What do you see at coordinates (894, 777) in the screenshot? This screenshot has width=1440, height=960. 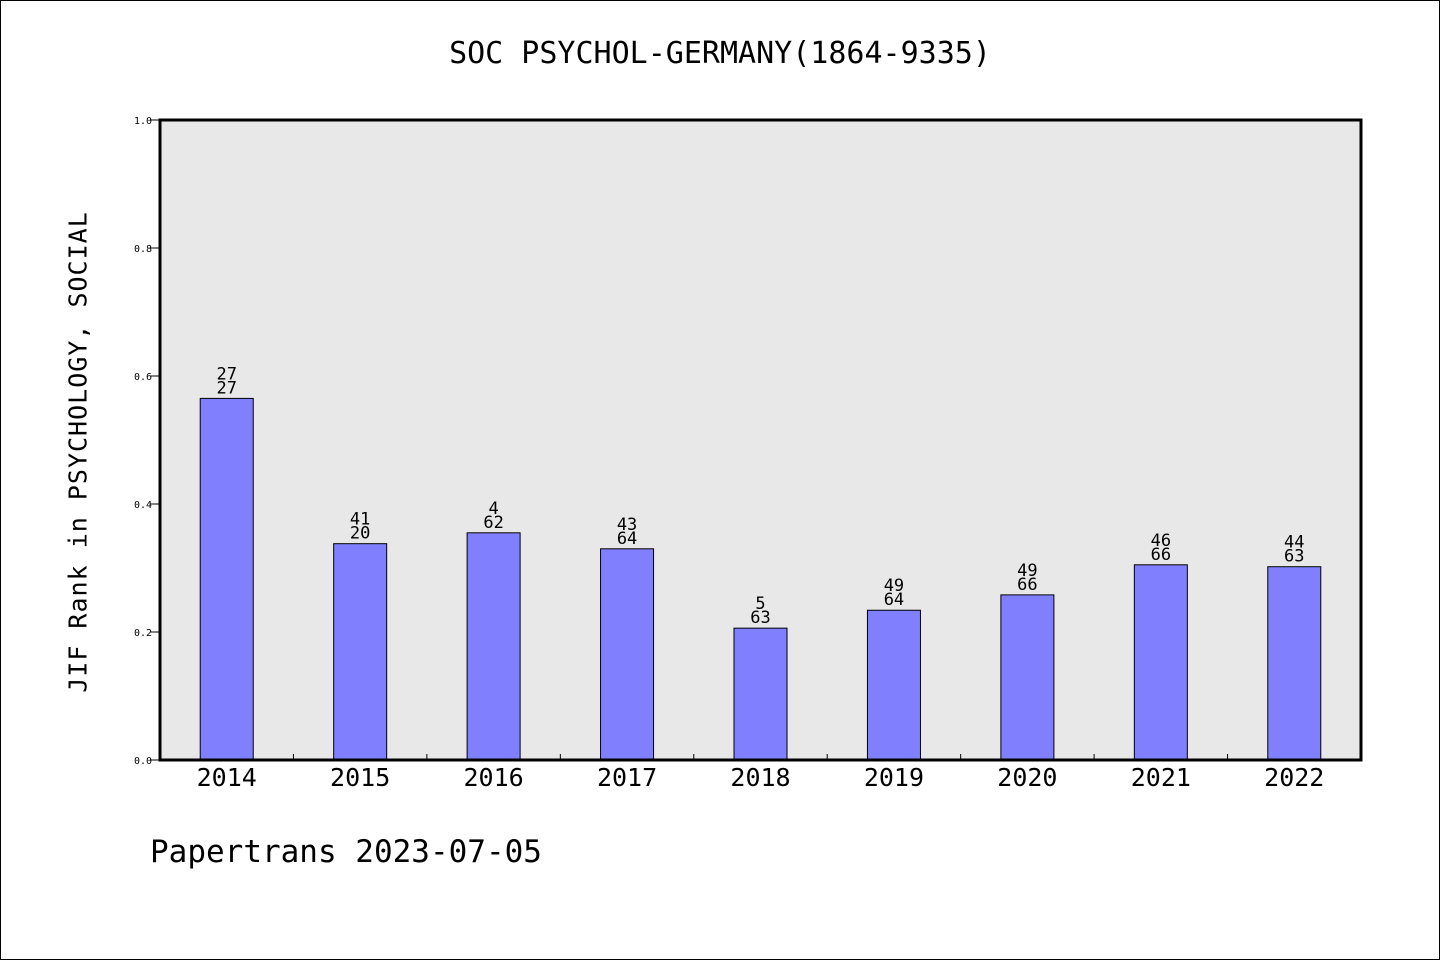 I see `x-tick-label: 2019` at bounding box center [894, 777].